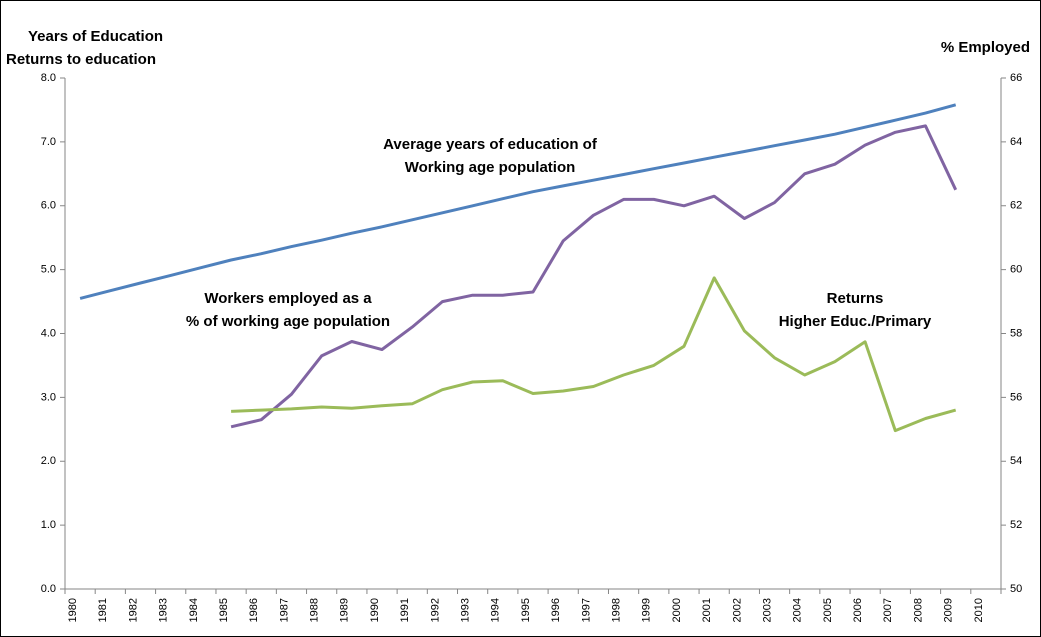 The width and height of the screenshot is (1041, 637). I want to click on y2-tick-label: 56, so click(1016, 397).